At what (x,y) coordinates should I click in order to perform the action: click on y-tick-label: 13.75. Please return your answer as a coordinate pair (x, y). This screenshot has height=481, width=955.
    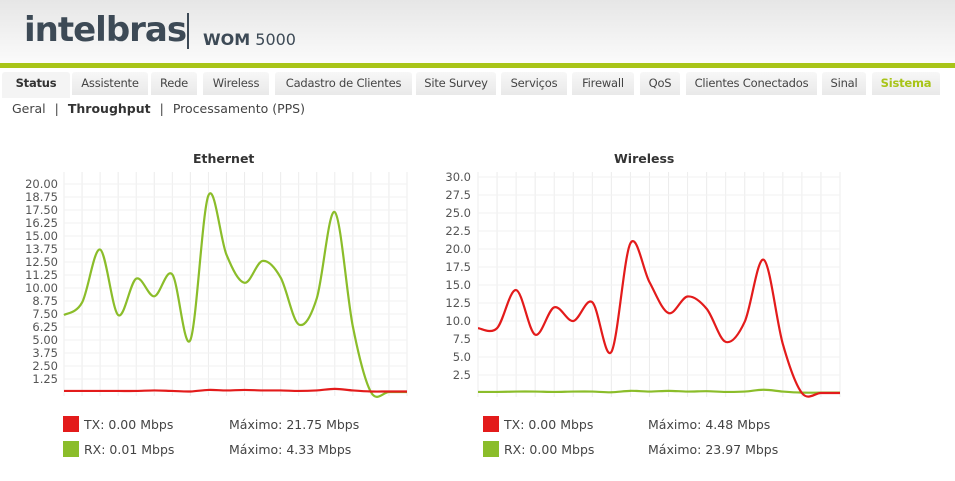
    Looking at the image, I should click on (41, 249).